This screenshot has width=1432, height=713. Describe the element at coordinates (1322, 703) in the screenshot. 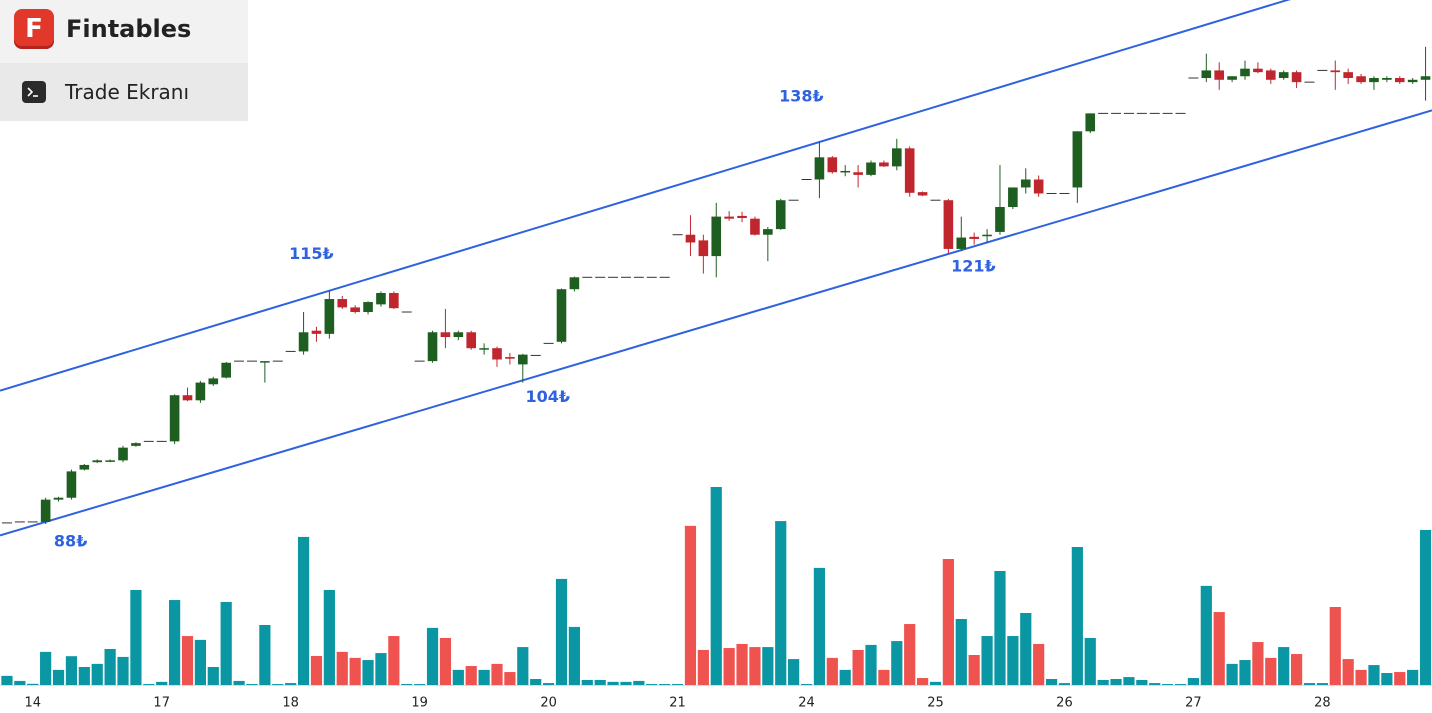

I see `x-tick-label: 28` at that location.